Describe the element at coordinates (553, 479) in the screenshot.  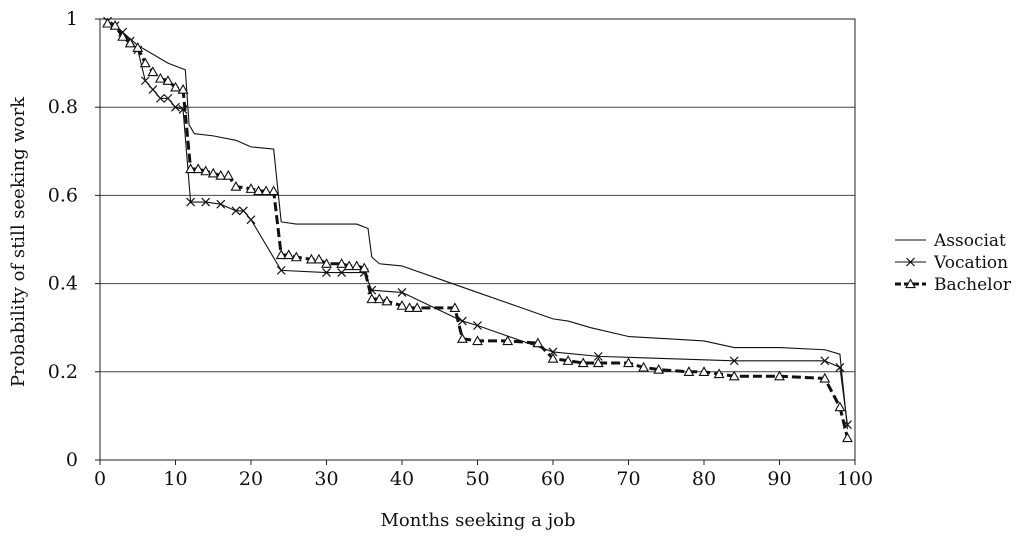
I see `x-tick-label-6: 60` at that location.